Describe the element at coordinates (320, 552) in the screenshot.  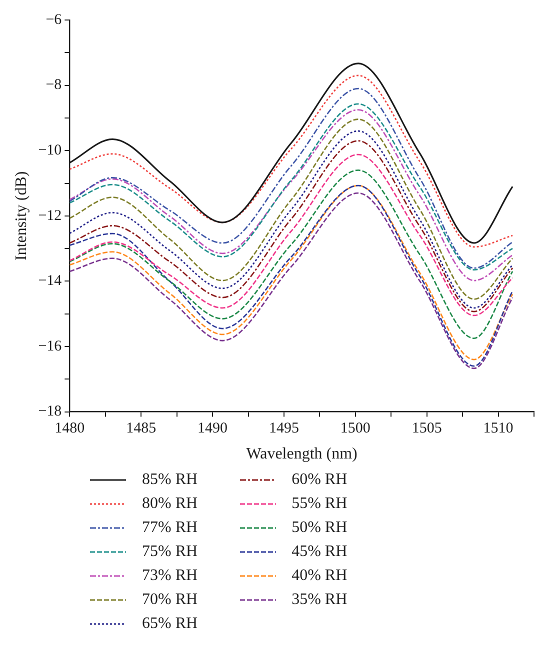
I see `legend-label: 45% RH` at that location.